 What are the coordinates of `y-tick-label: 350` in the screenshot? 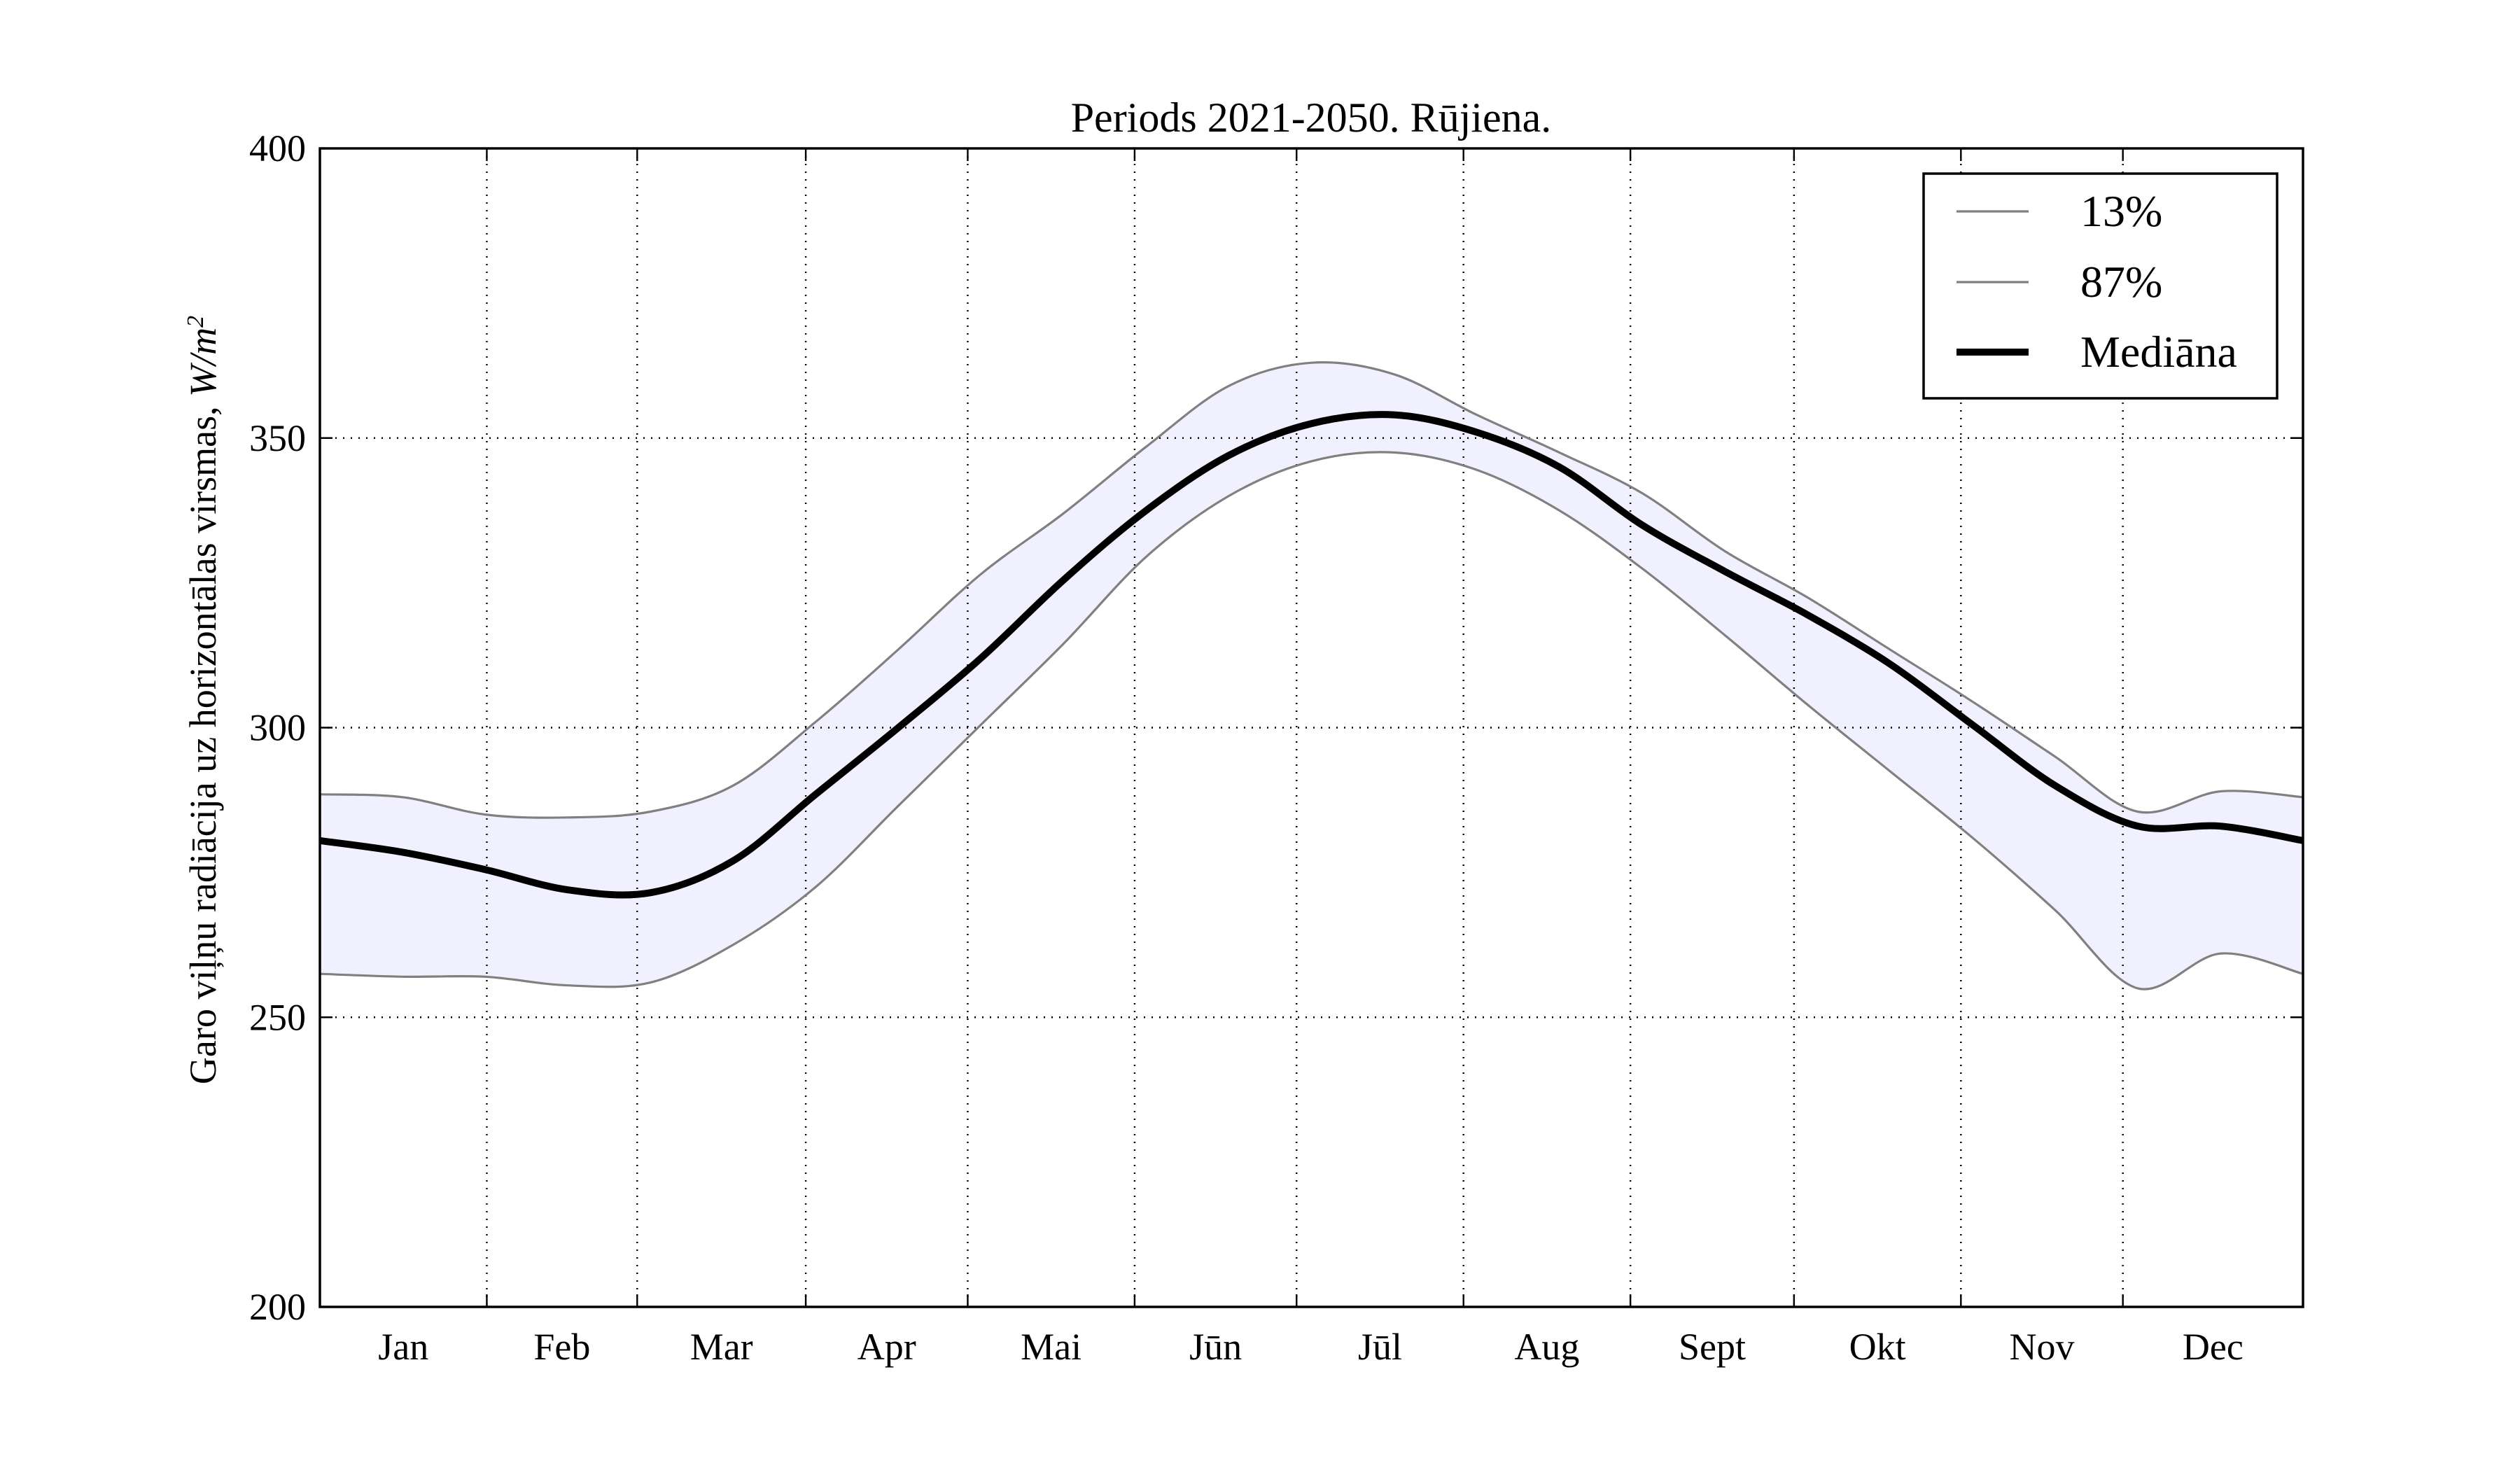 It's located at (277, 438).